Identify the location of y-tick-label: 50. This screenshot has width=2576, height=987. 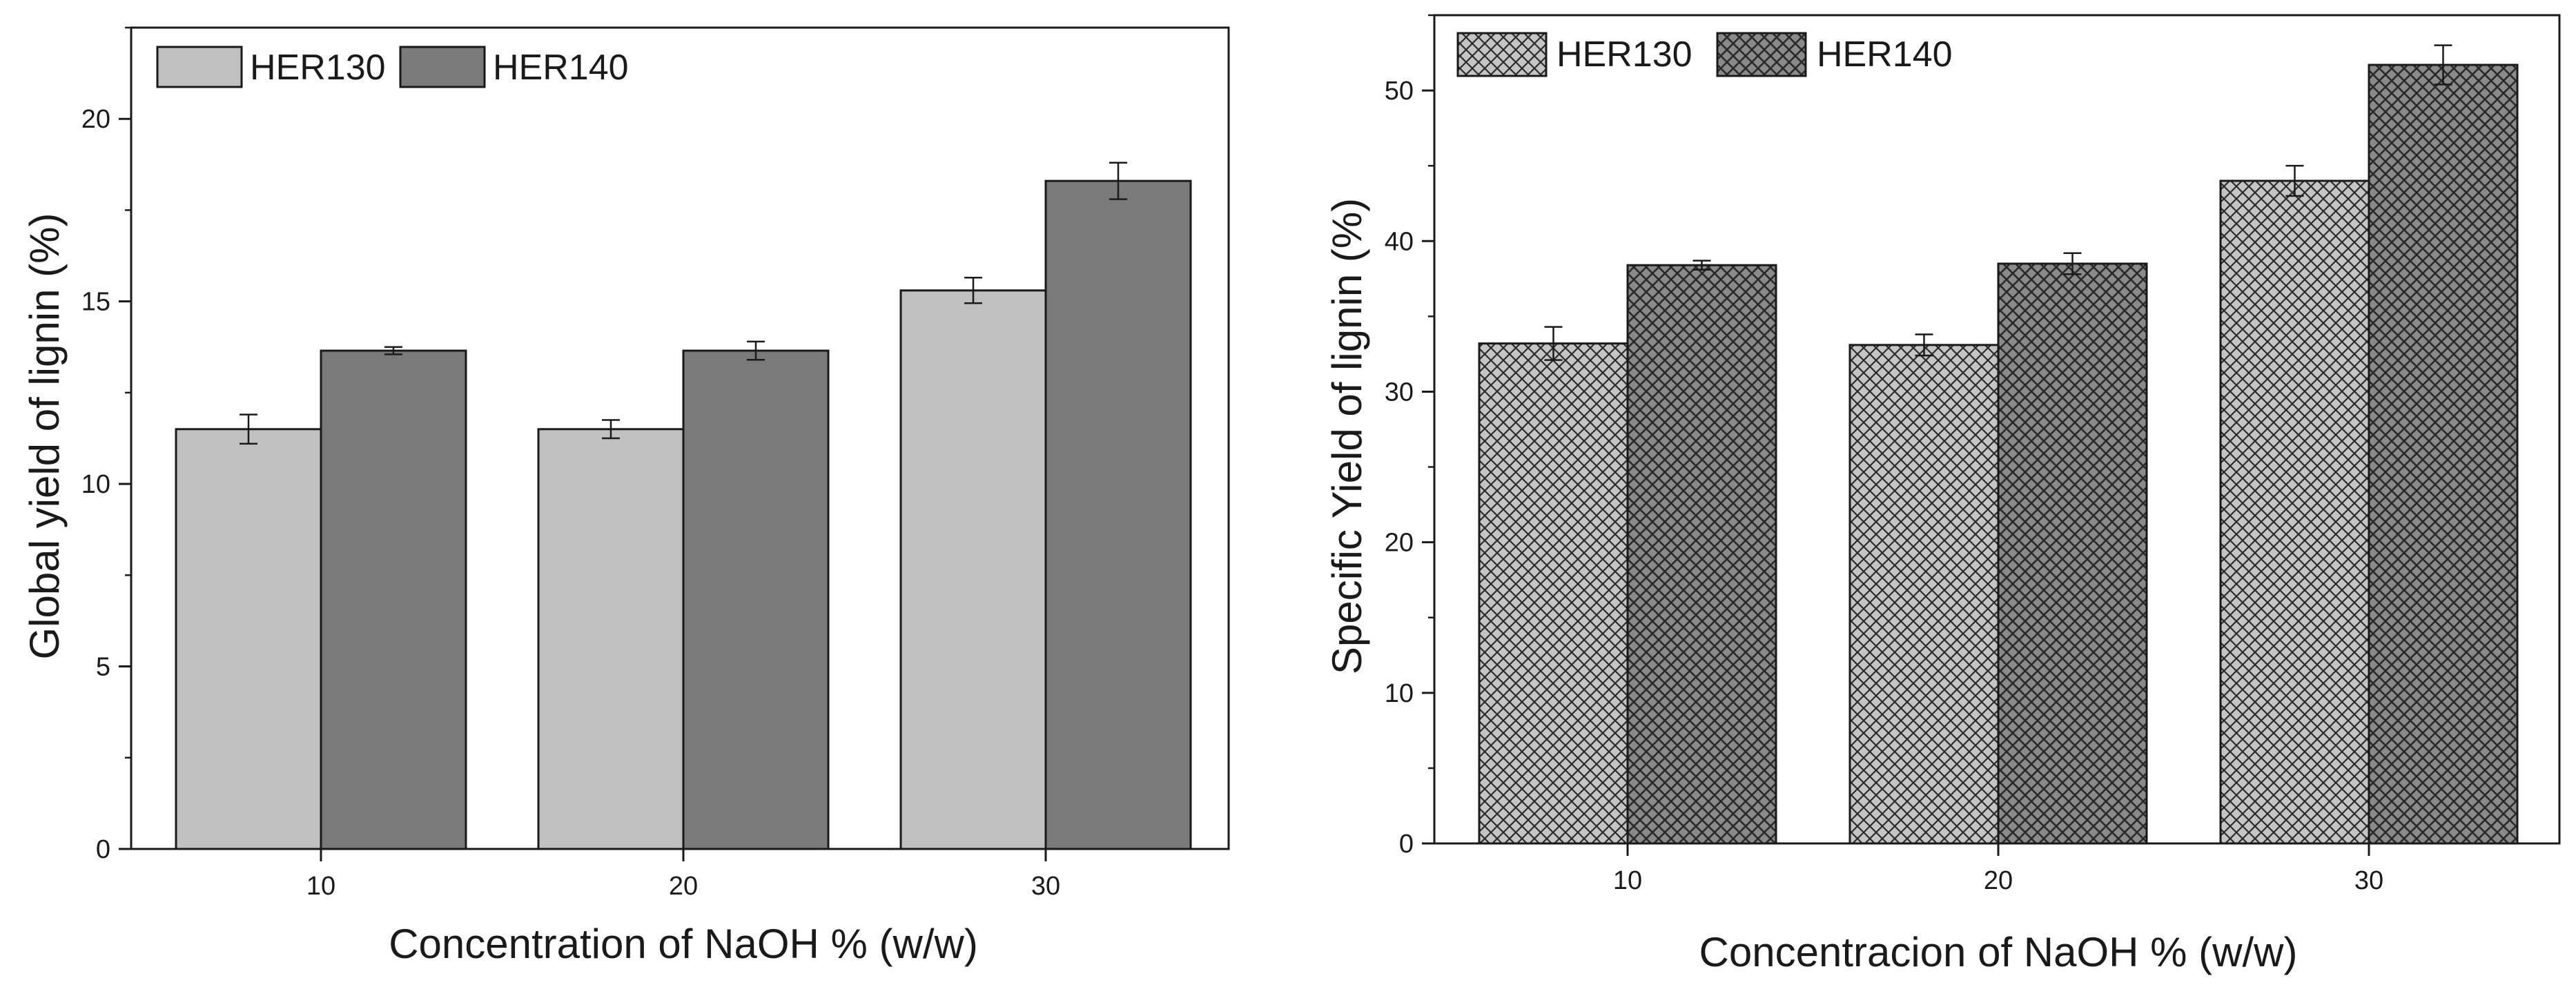
(1399, 91).